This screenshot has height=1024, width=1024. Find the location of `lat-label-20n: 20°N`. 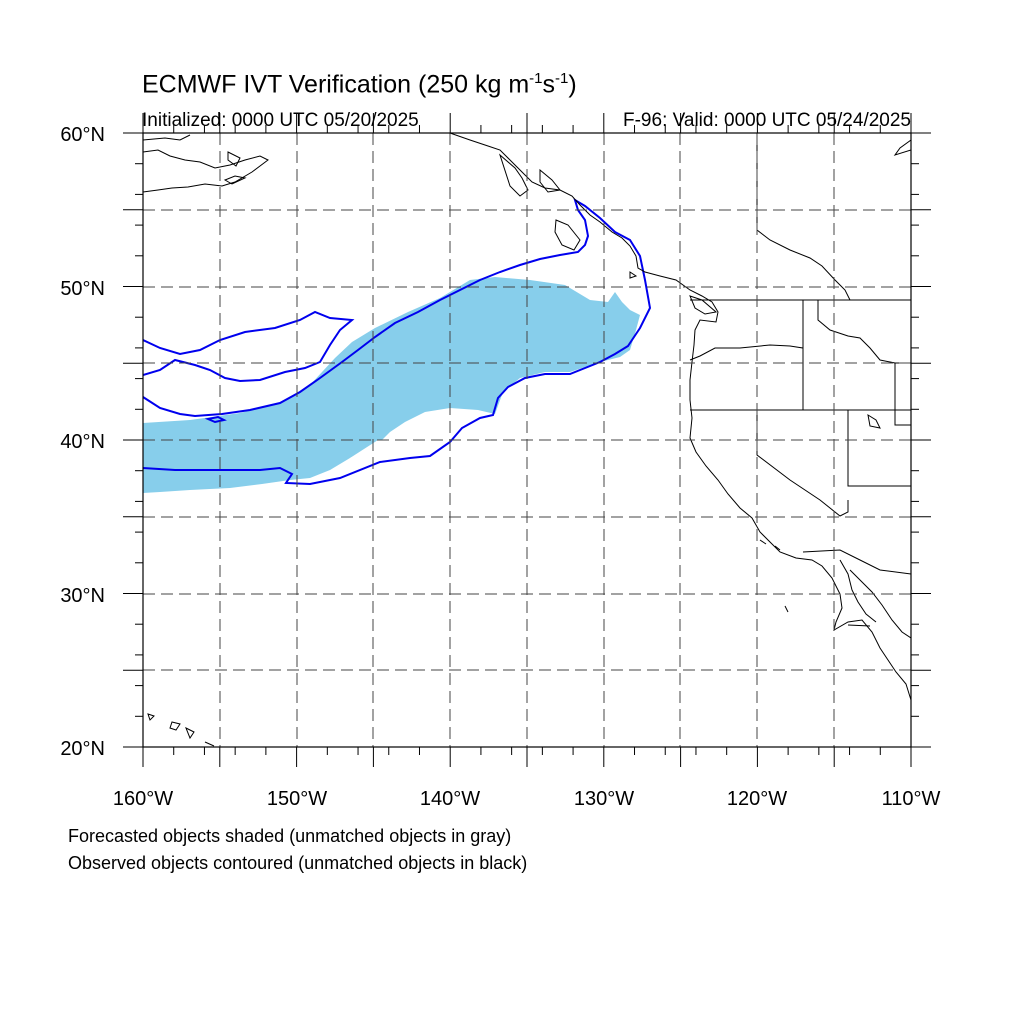

lat-label-20n: 20°N is located at coordinates (82, 749).